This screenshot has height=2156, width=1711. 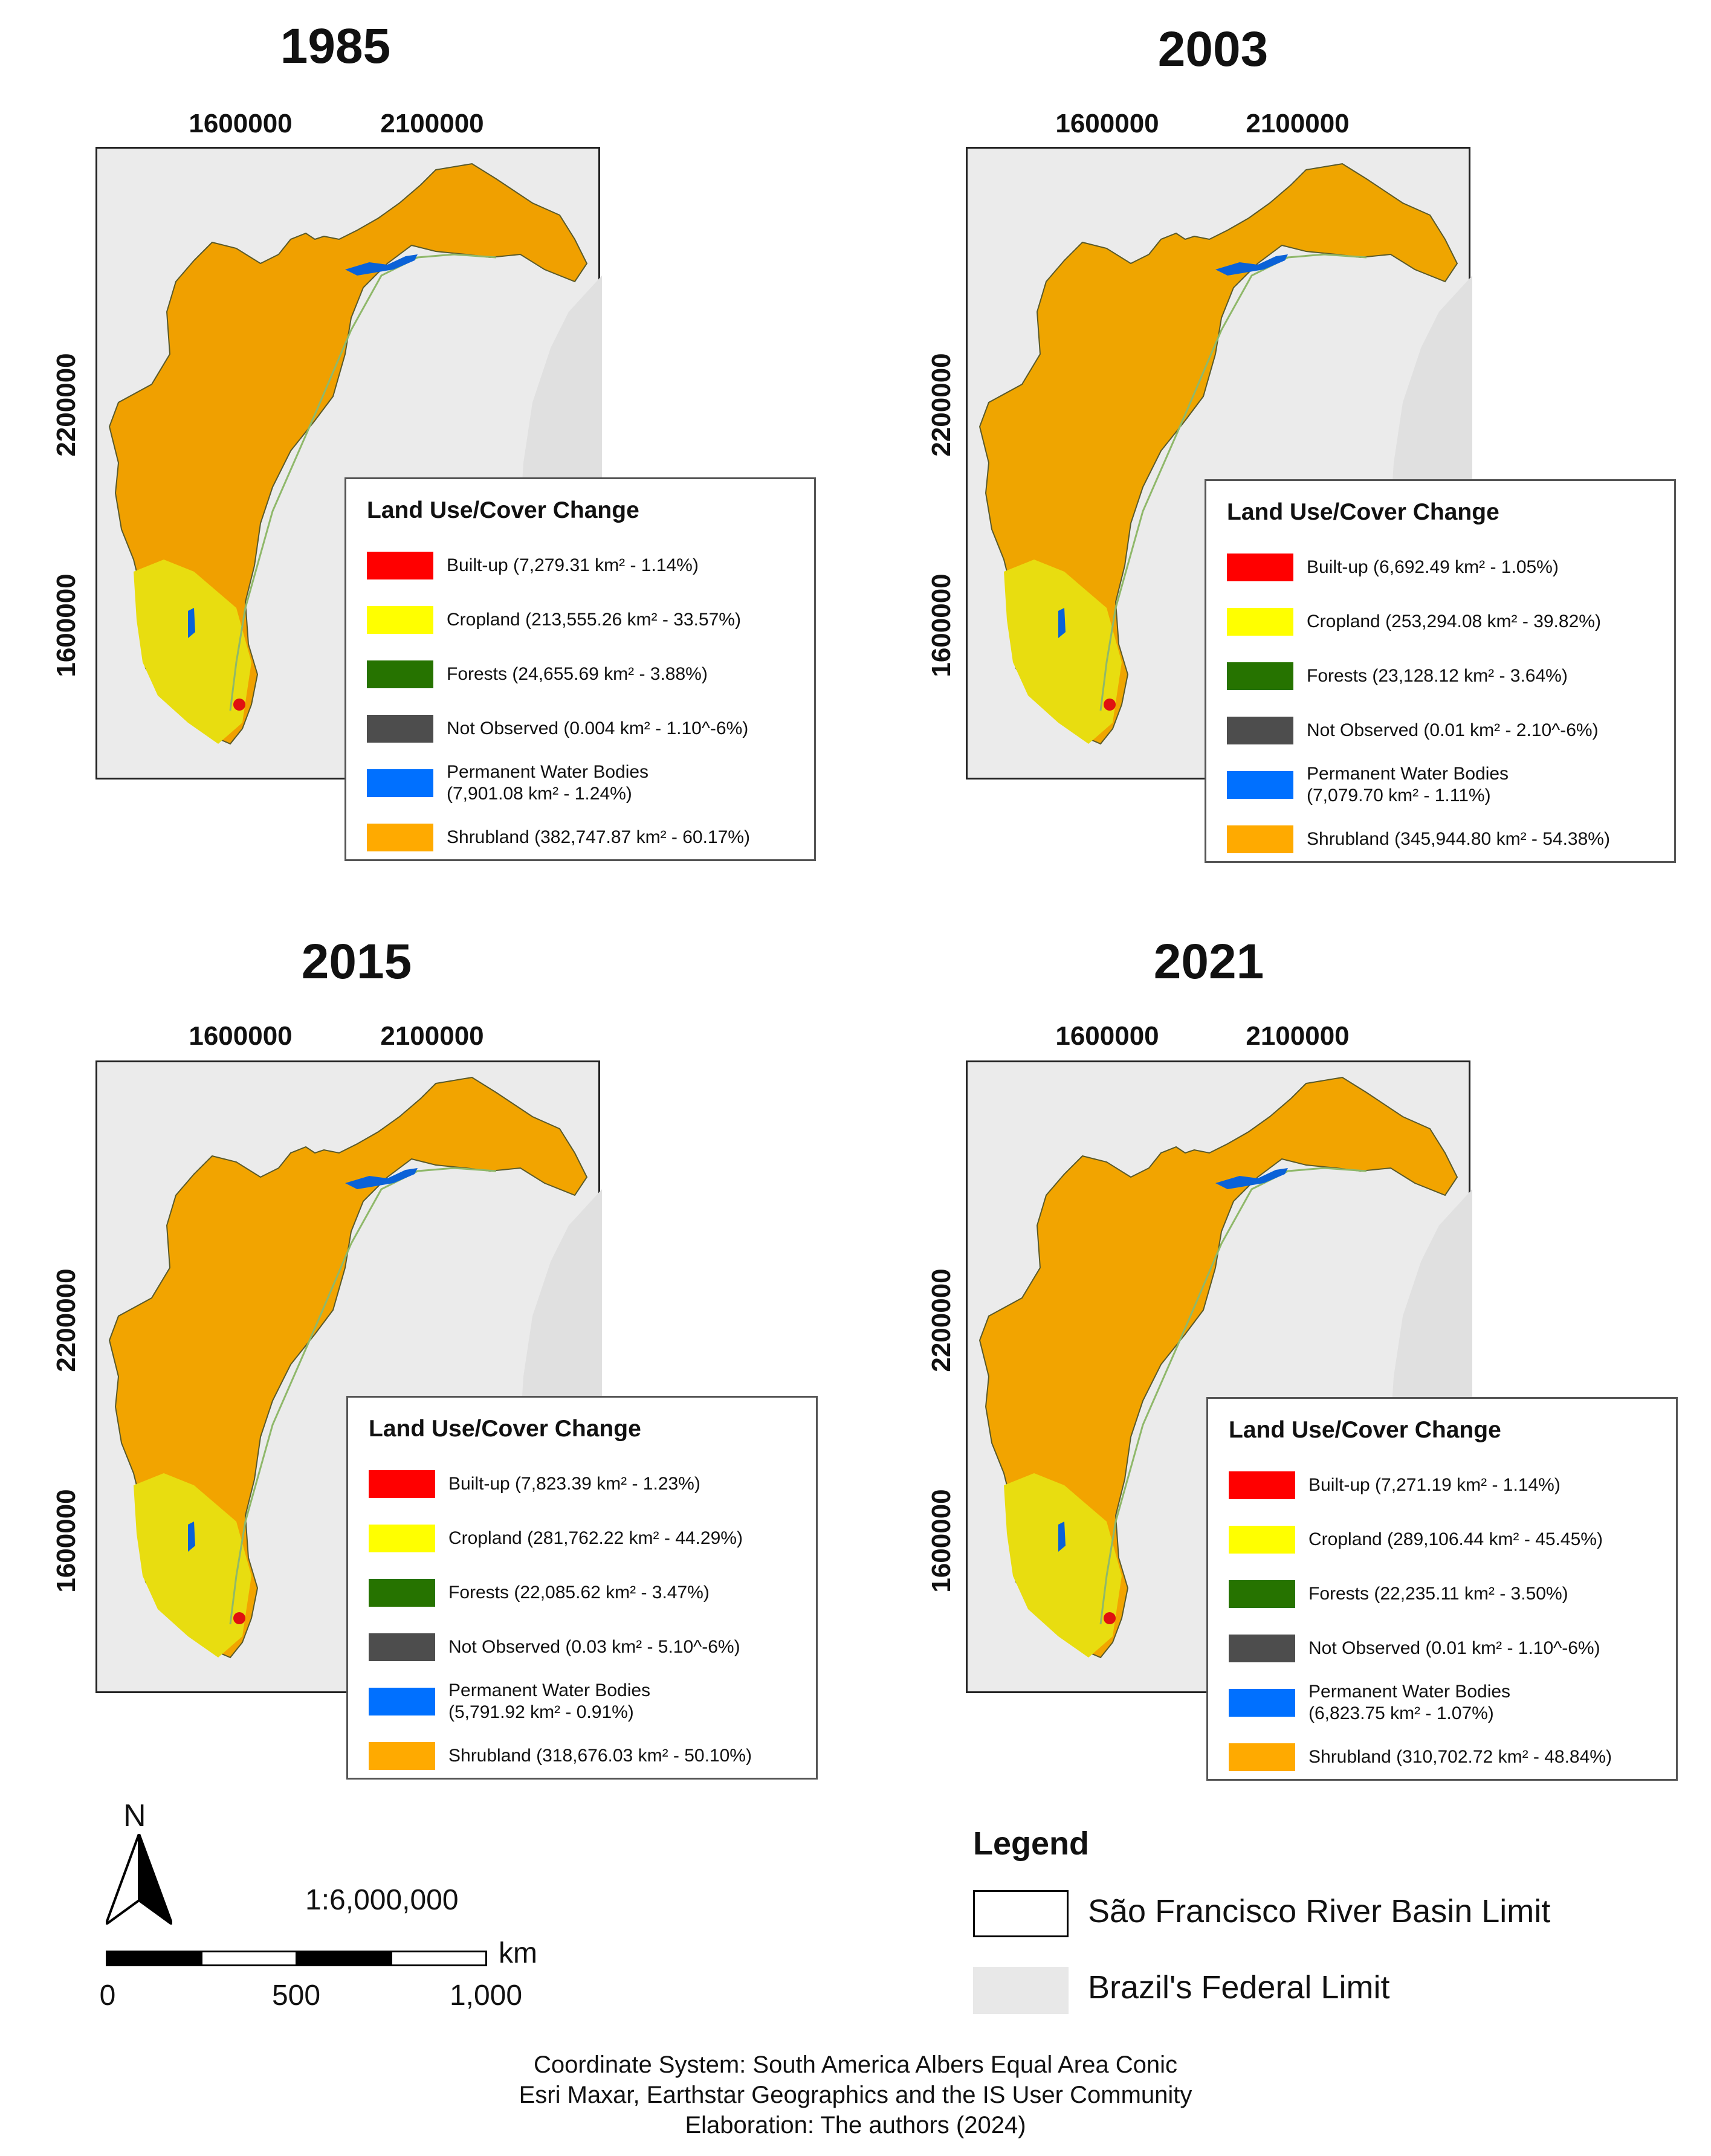 What do you see at coordinates (583, 1593) in the screenshot?
I see `legend-item: Forests (22,085.62 km² - 3.47%)` at bounding box center [583, 1593].